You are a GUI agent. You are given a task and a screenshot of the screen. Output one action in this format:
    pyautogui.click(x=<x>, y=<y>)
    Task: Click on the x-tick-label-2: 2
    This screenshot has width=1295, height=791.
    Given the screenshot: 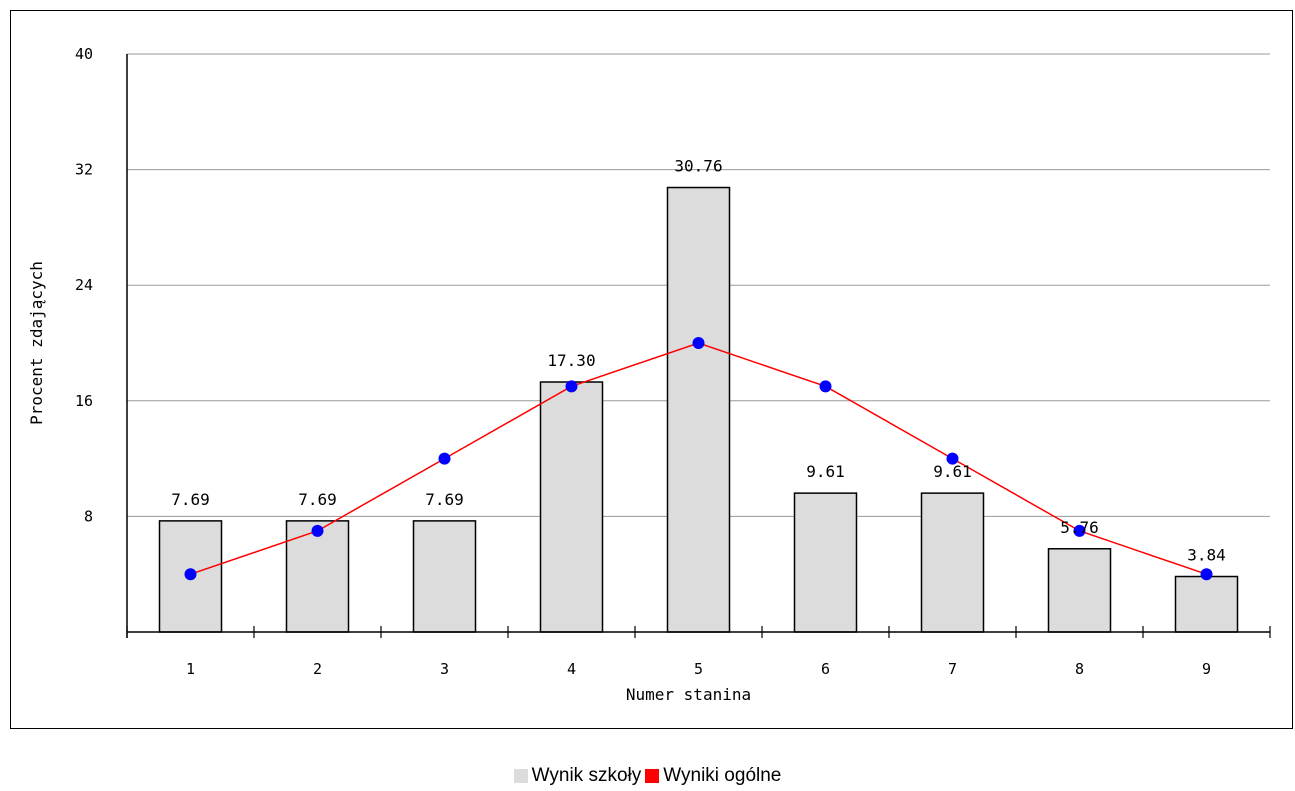 What is the action you would take?
    pyautogui.click(x=317, y=669)
    